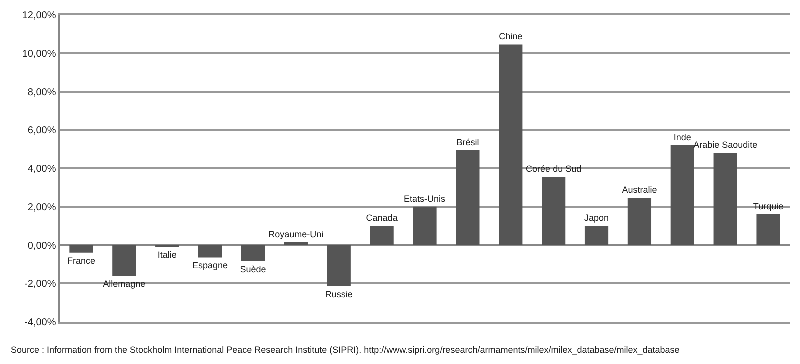  I want to click on y-tick-label: 2,00%, so click(42, 208).